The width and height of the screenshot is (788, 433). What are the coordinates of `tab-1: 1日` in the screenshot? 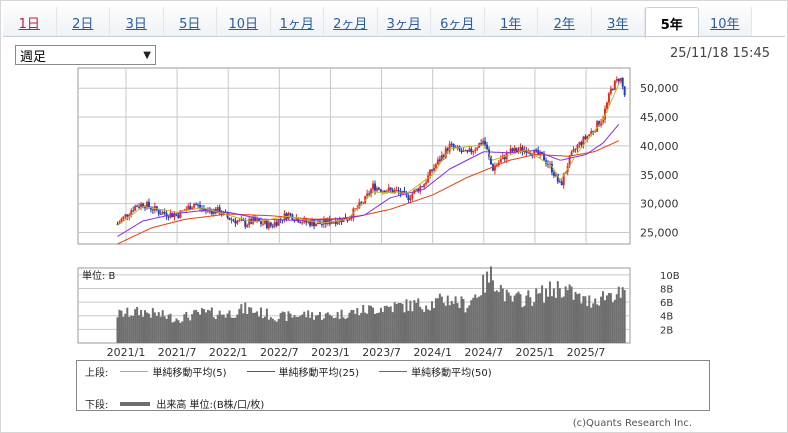 It's located at (30, 22).